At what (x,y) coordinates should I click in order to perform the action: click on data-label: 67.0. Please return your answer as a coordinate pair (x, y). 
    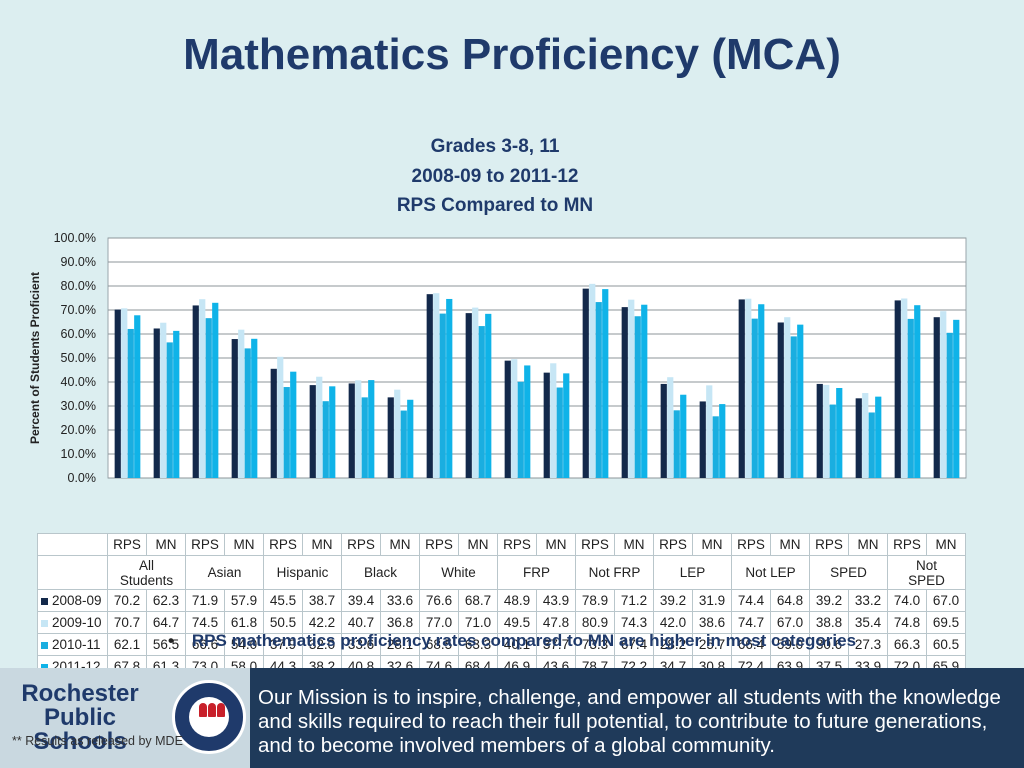
    Looking at the image, I should click on (946, 600).